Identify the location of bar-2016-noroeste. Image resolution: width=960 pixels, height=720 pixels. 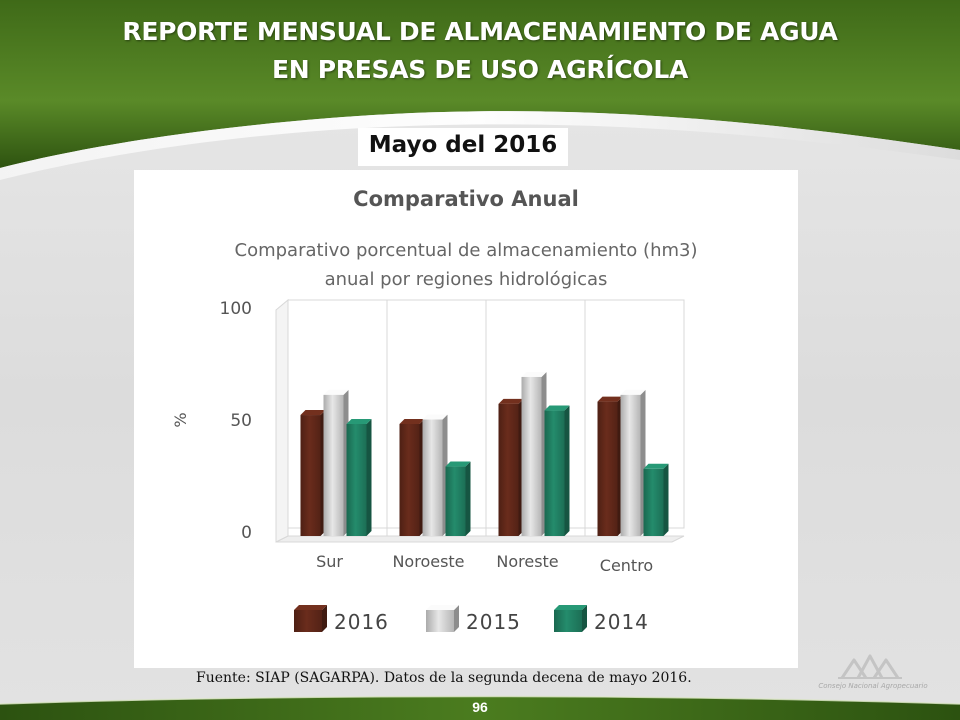
(409, 480).